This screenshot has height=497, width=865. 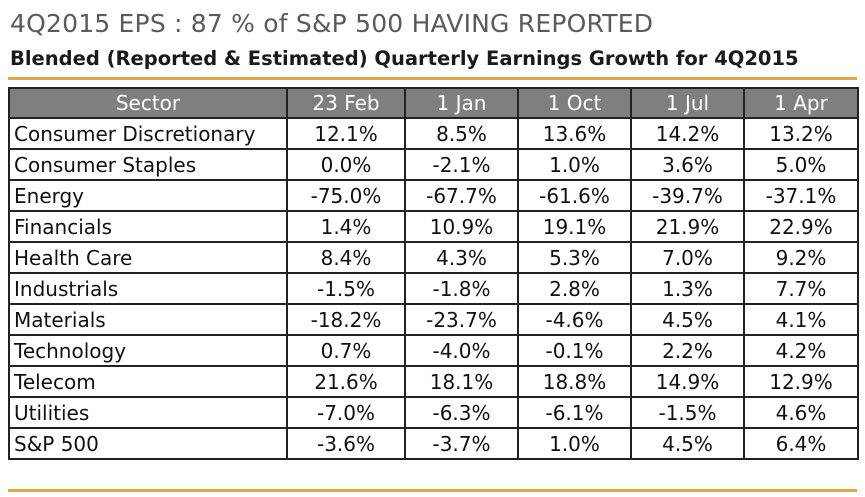 I want to click on table-row: Health Care 8.4% 4.3% 5.3% 7.0% 9.2%, so click(x=433, y=257).